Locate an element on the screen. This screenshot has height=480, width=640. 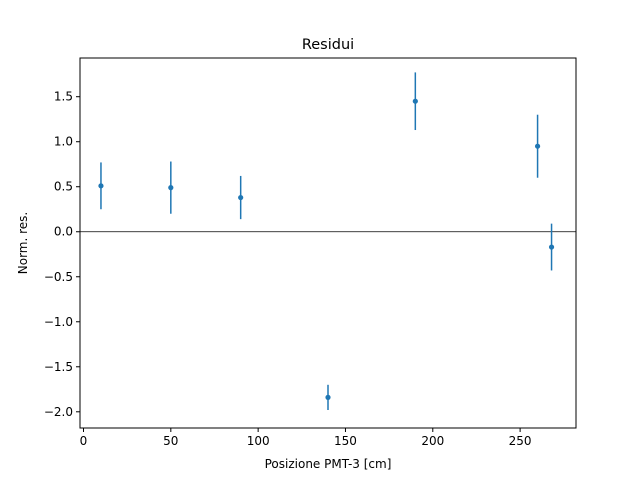
chart-title: Residui is located at coordinates (328, 45).